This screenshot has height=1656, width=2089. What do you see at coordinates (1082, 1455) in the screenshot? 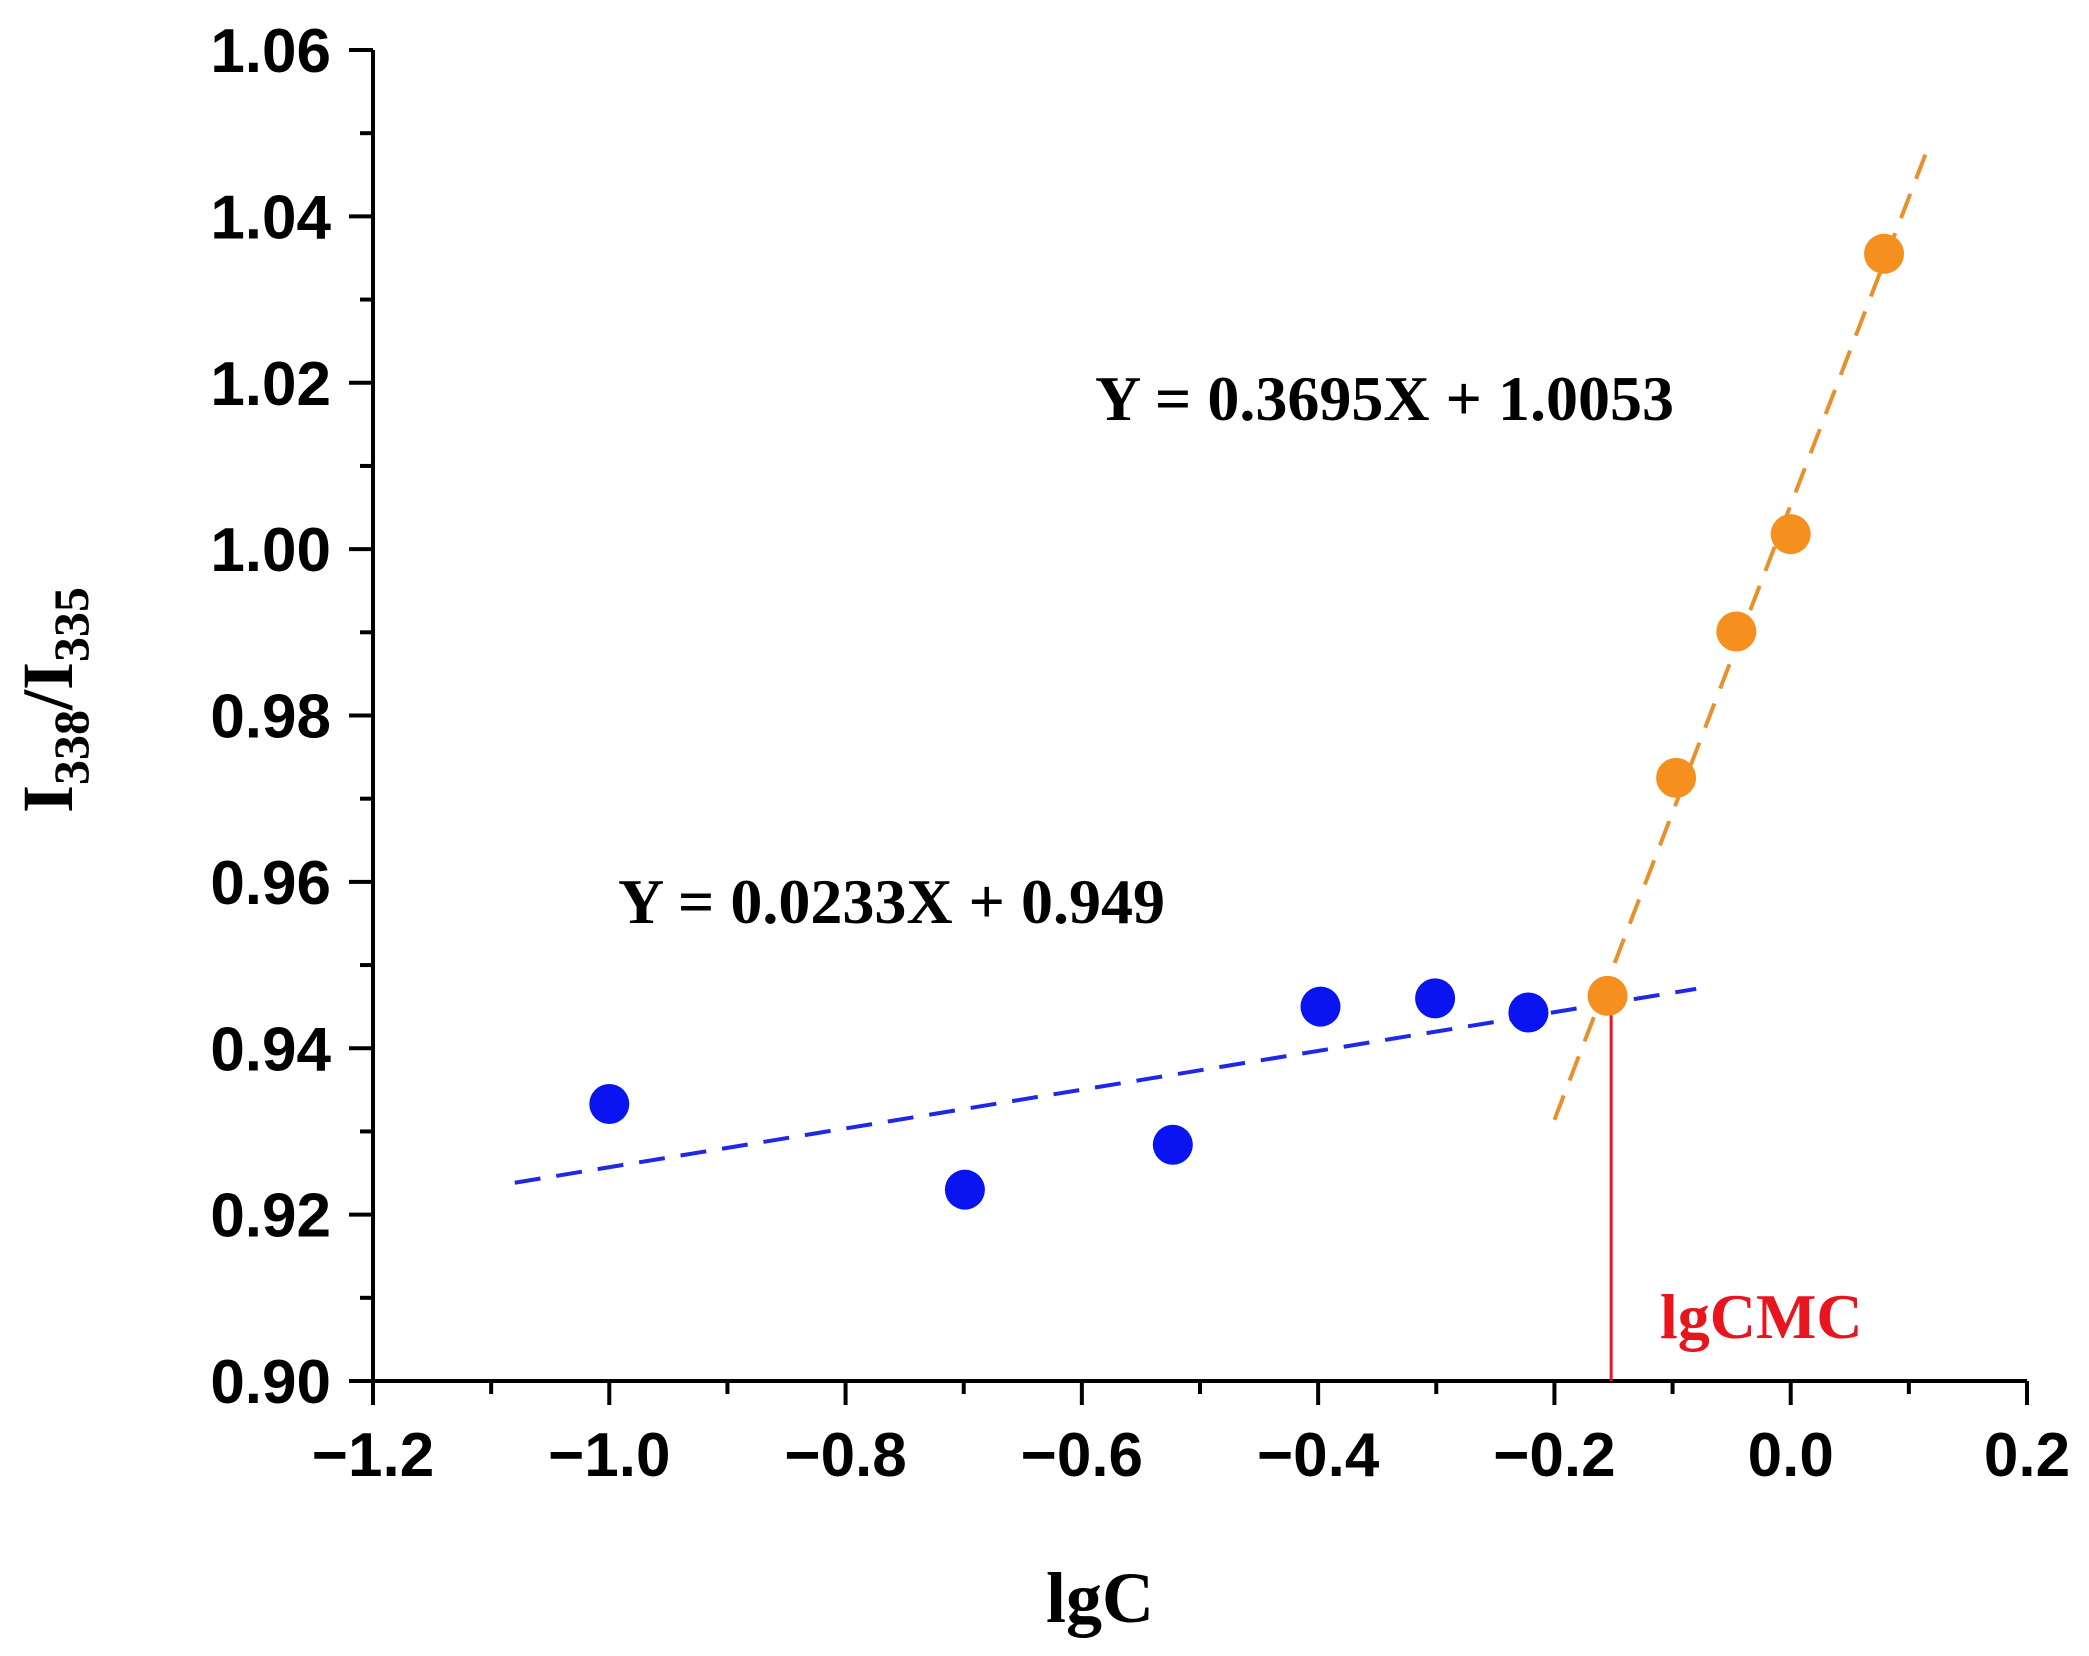
I see `x-tick-label: −0.6` at bounding box center [1082, 1455].